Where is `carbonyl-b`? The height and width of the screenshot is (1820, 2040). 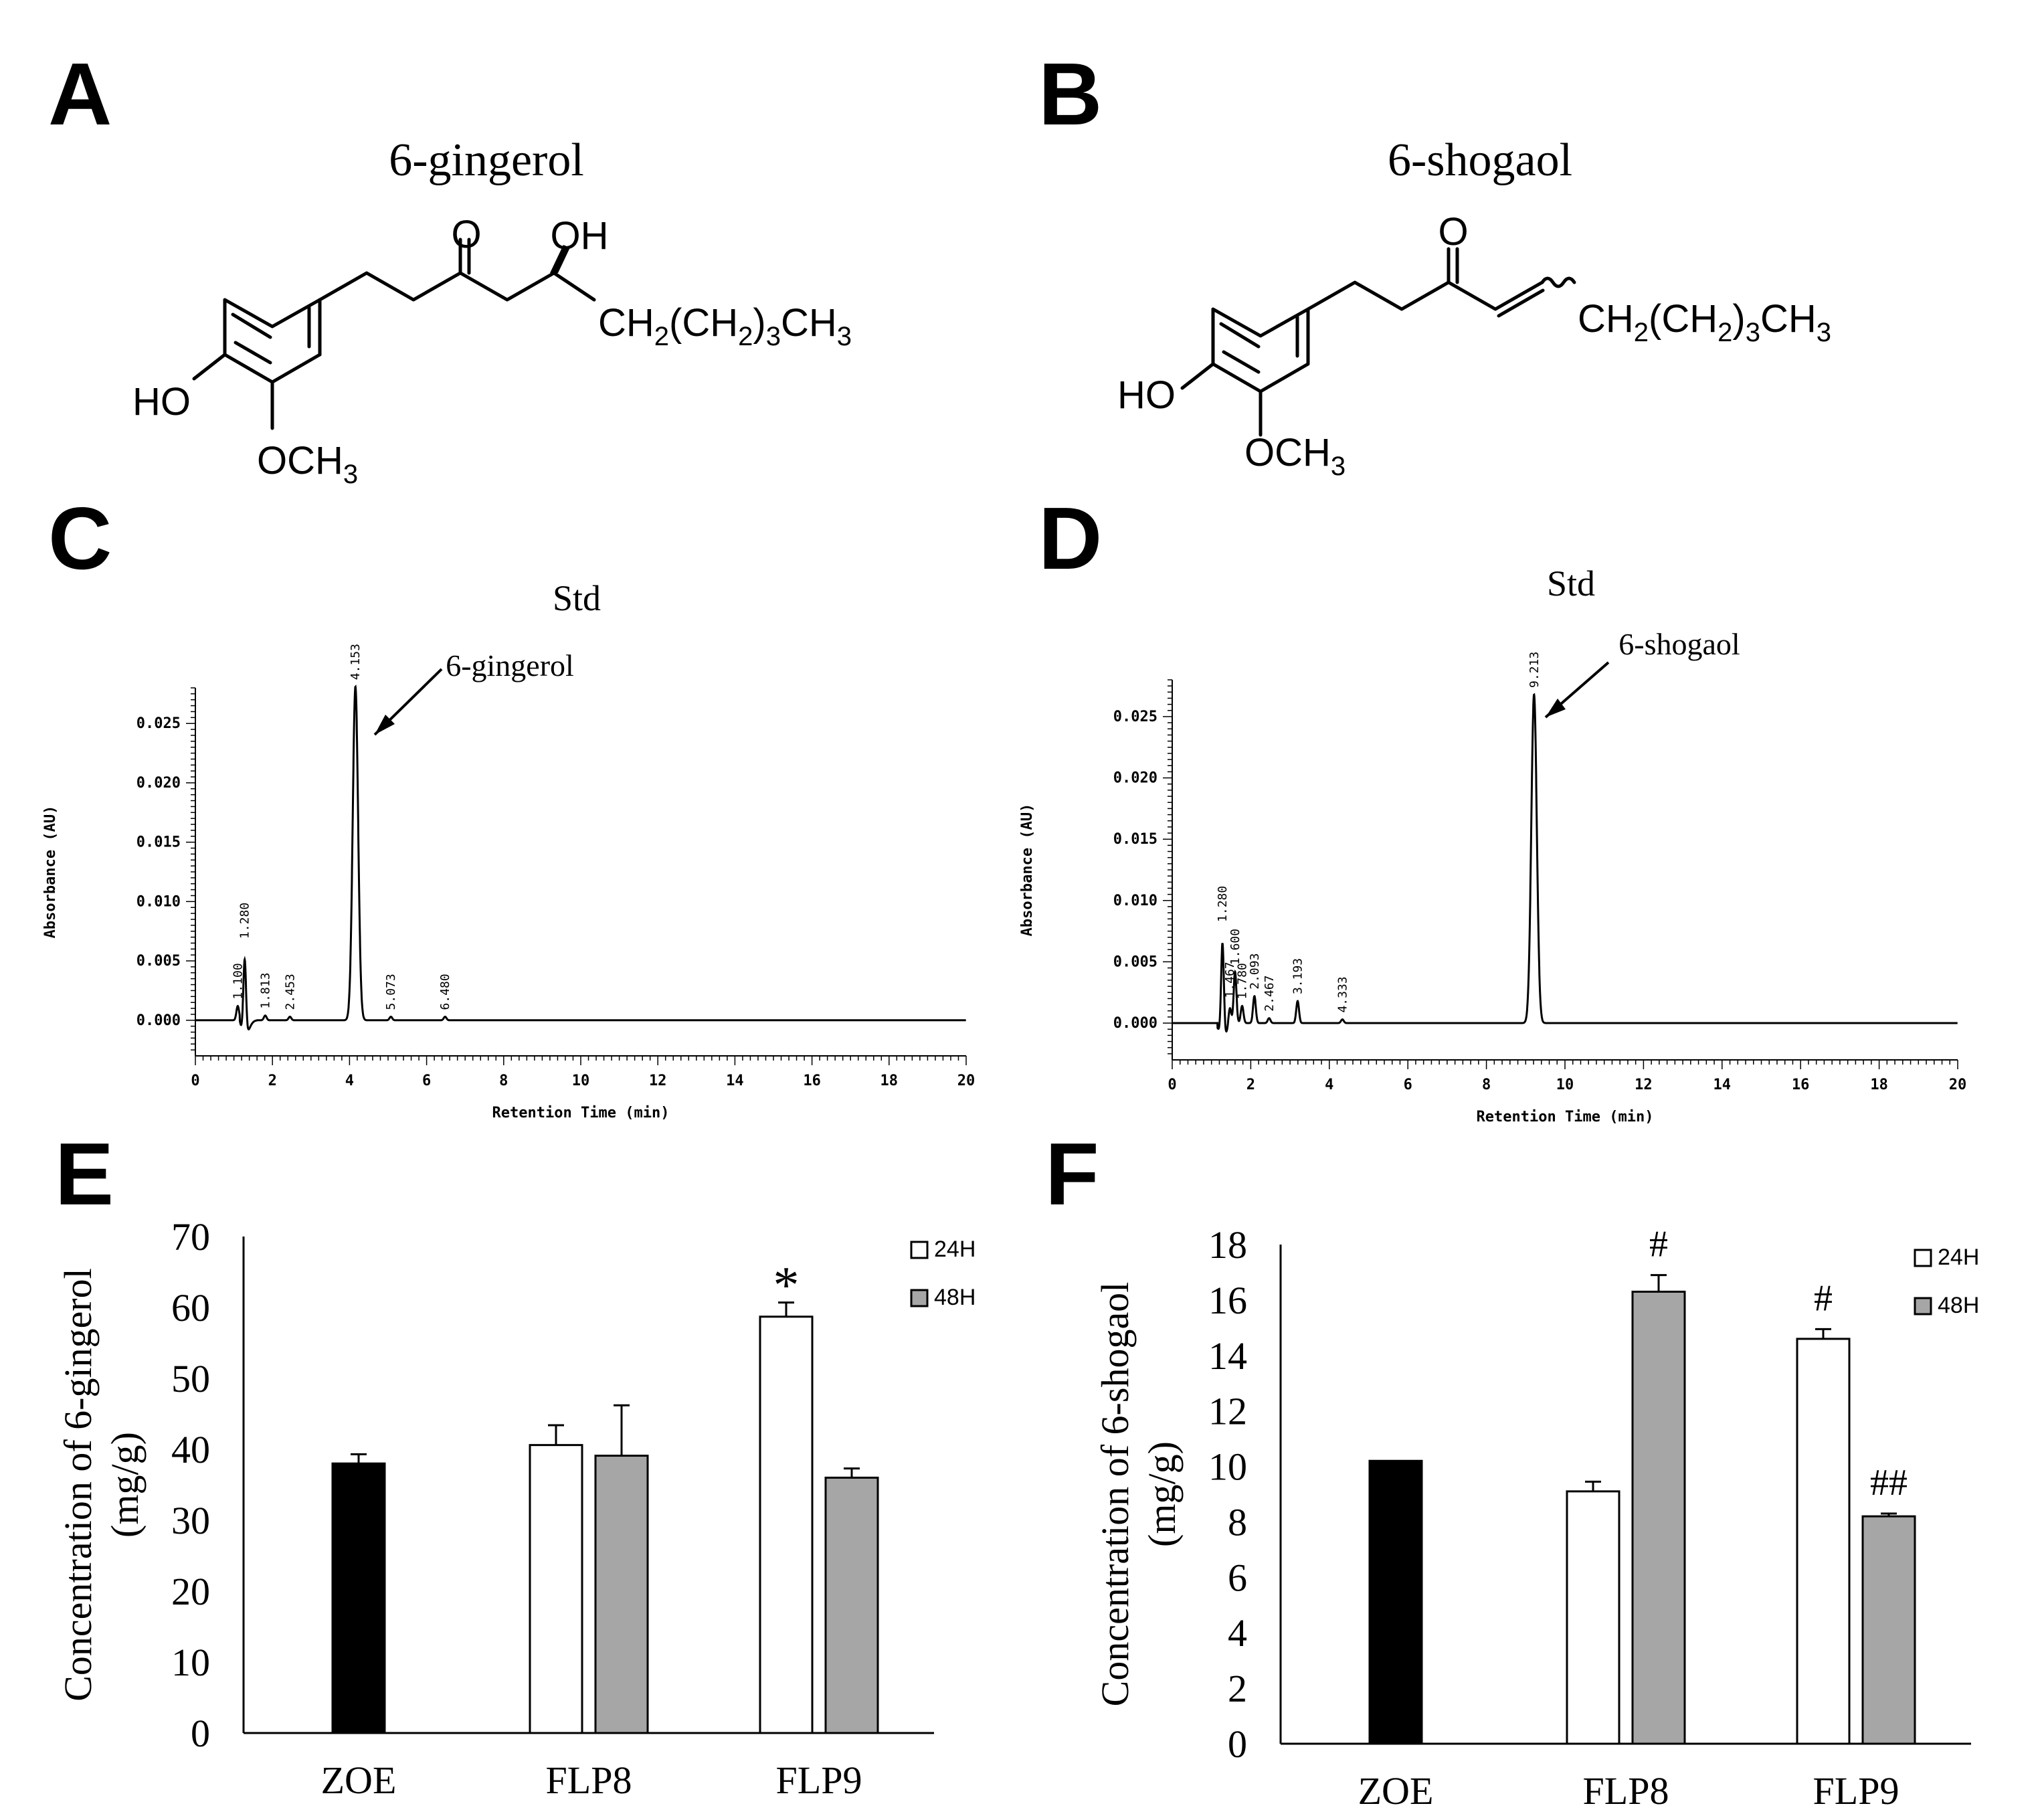
carbonyl-b is located at coordinates (1453, 265).